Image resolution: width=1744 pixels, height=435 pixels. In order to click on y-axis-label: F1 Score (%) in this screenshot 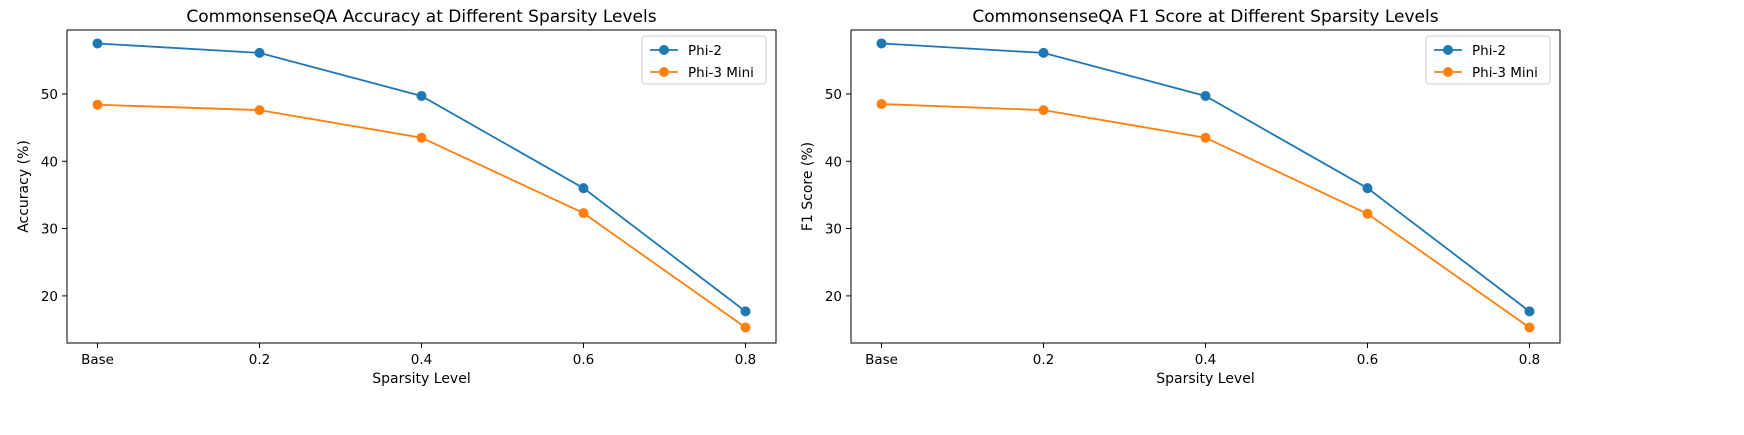, I will do `click(808, 186)`.